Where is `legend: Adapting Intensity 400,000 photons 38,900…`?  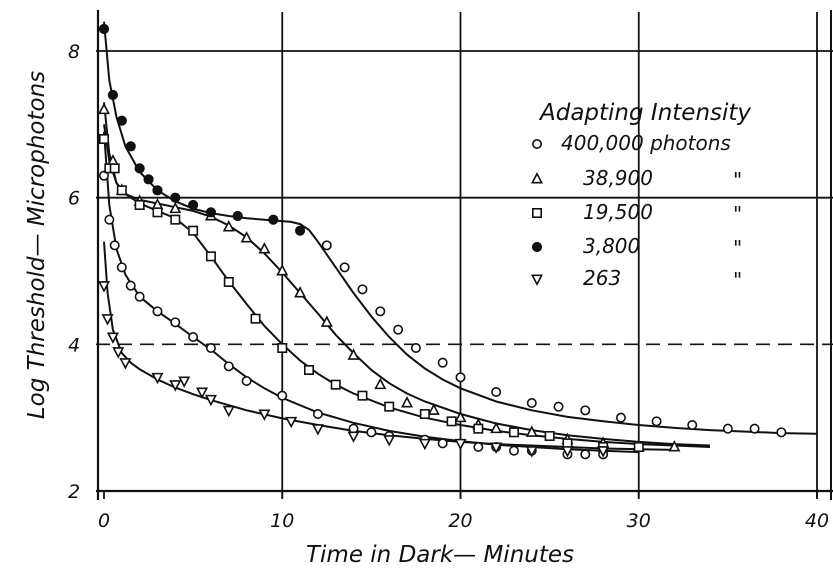 legend: Adapting Intensity 400,000 photons 38,900… is located at coordinates (640, 196).